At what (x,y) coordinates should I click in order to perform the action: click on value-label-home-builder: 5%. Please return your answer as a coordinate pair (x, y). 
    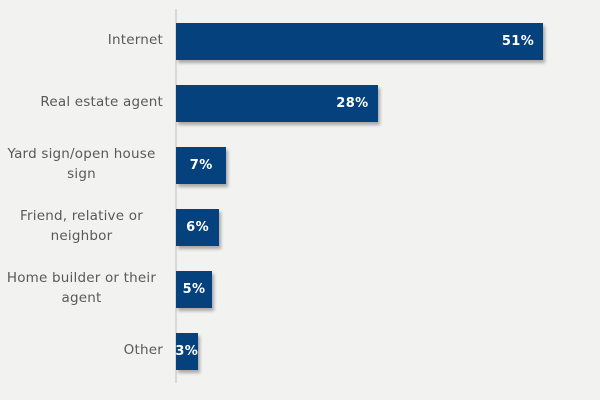
    Looking at the image, I should click on (194, 289).